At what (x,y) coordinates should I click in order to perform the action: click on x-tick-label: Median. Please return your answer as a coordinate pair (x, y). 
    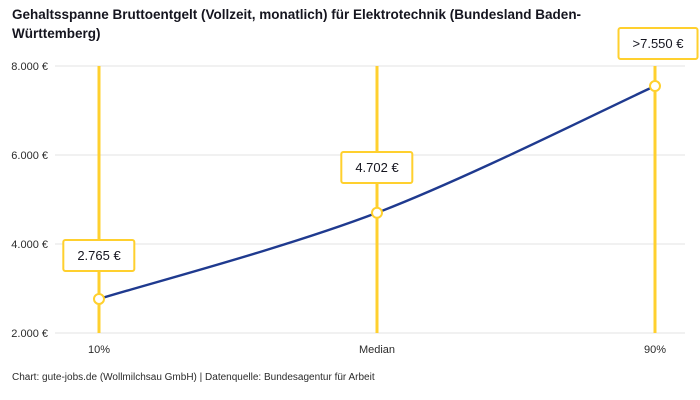
    Looking at the image, I should click on (377, 350).